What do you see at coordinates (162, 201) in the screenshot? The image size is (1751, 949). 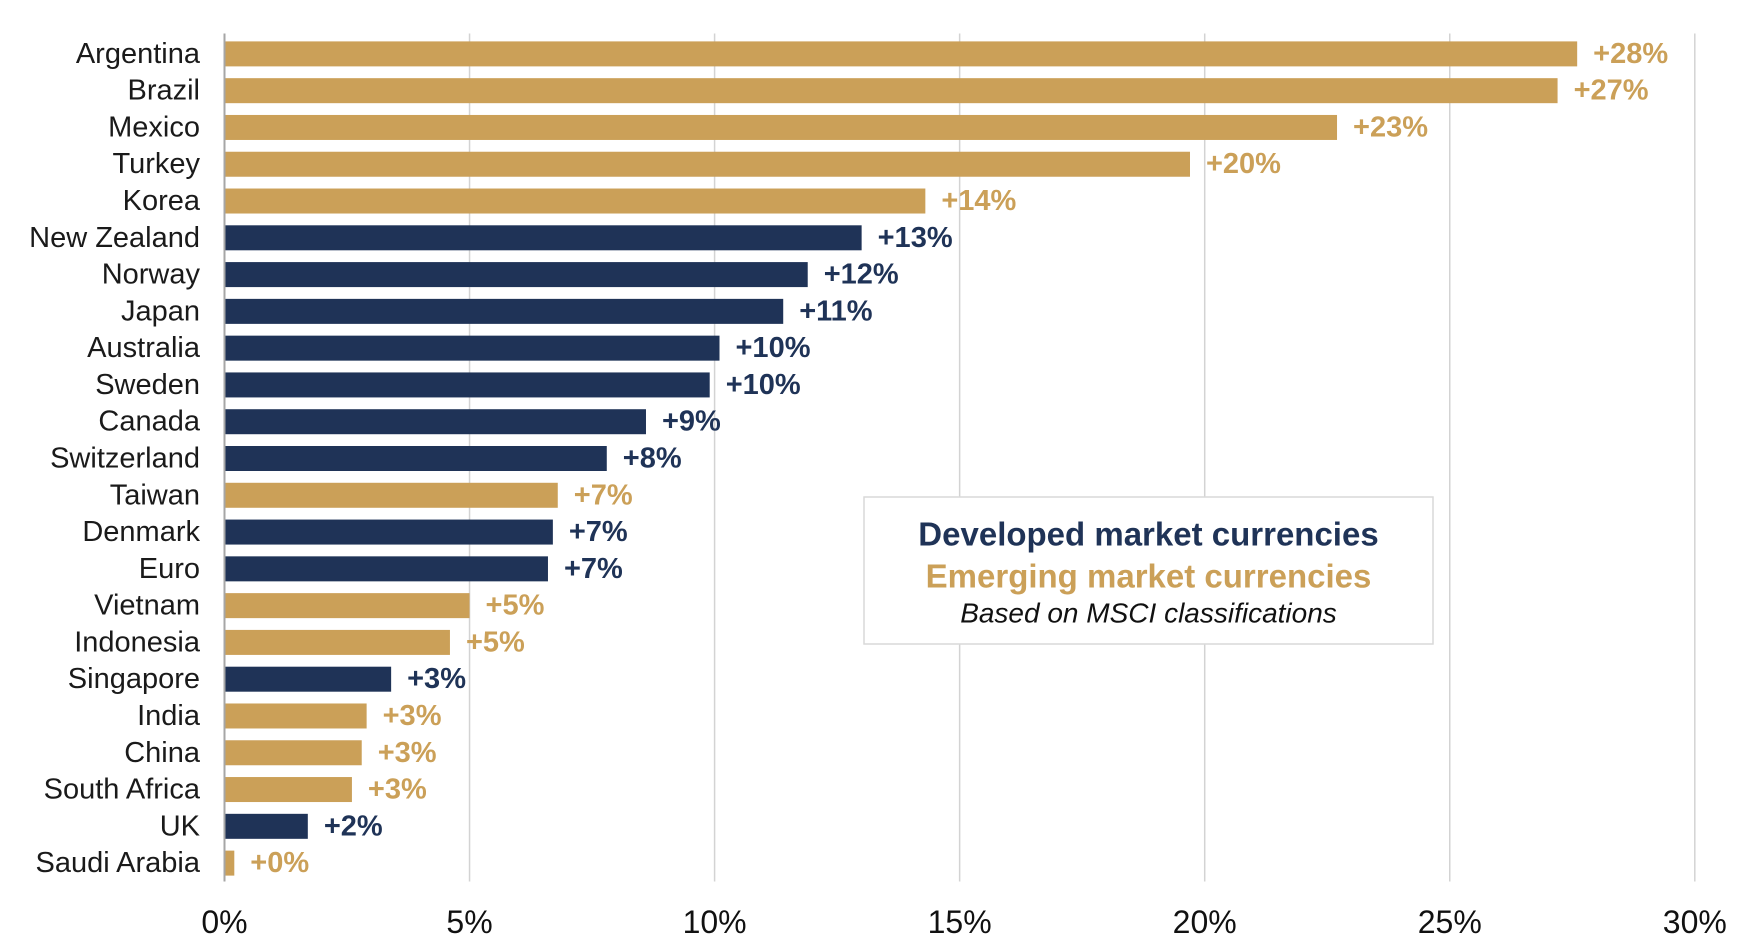 I see `category-label-korea: Korea` at bounding box center [162, 201].